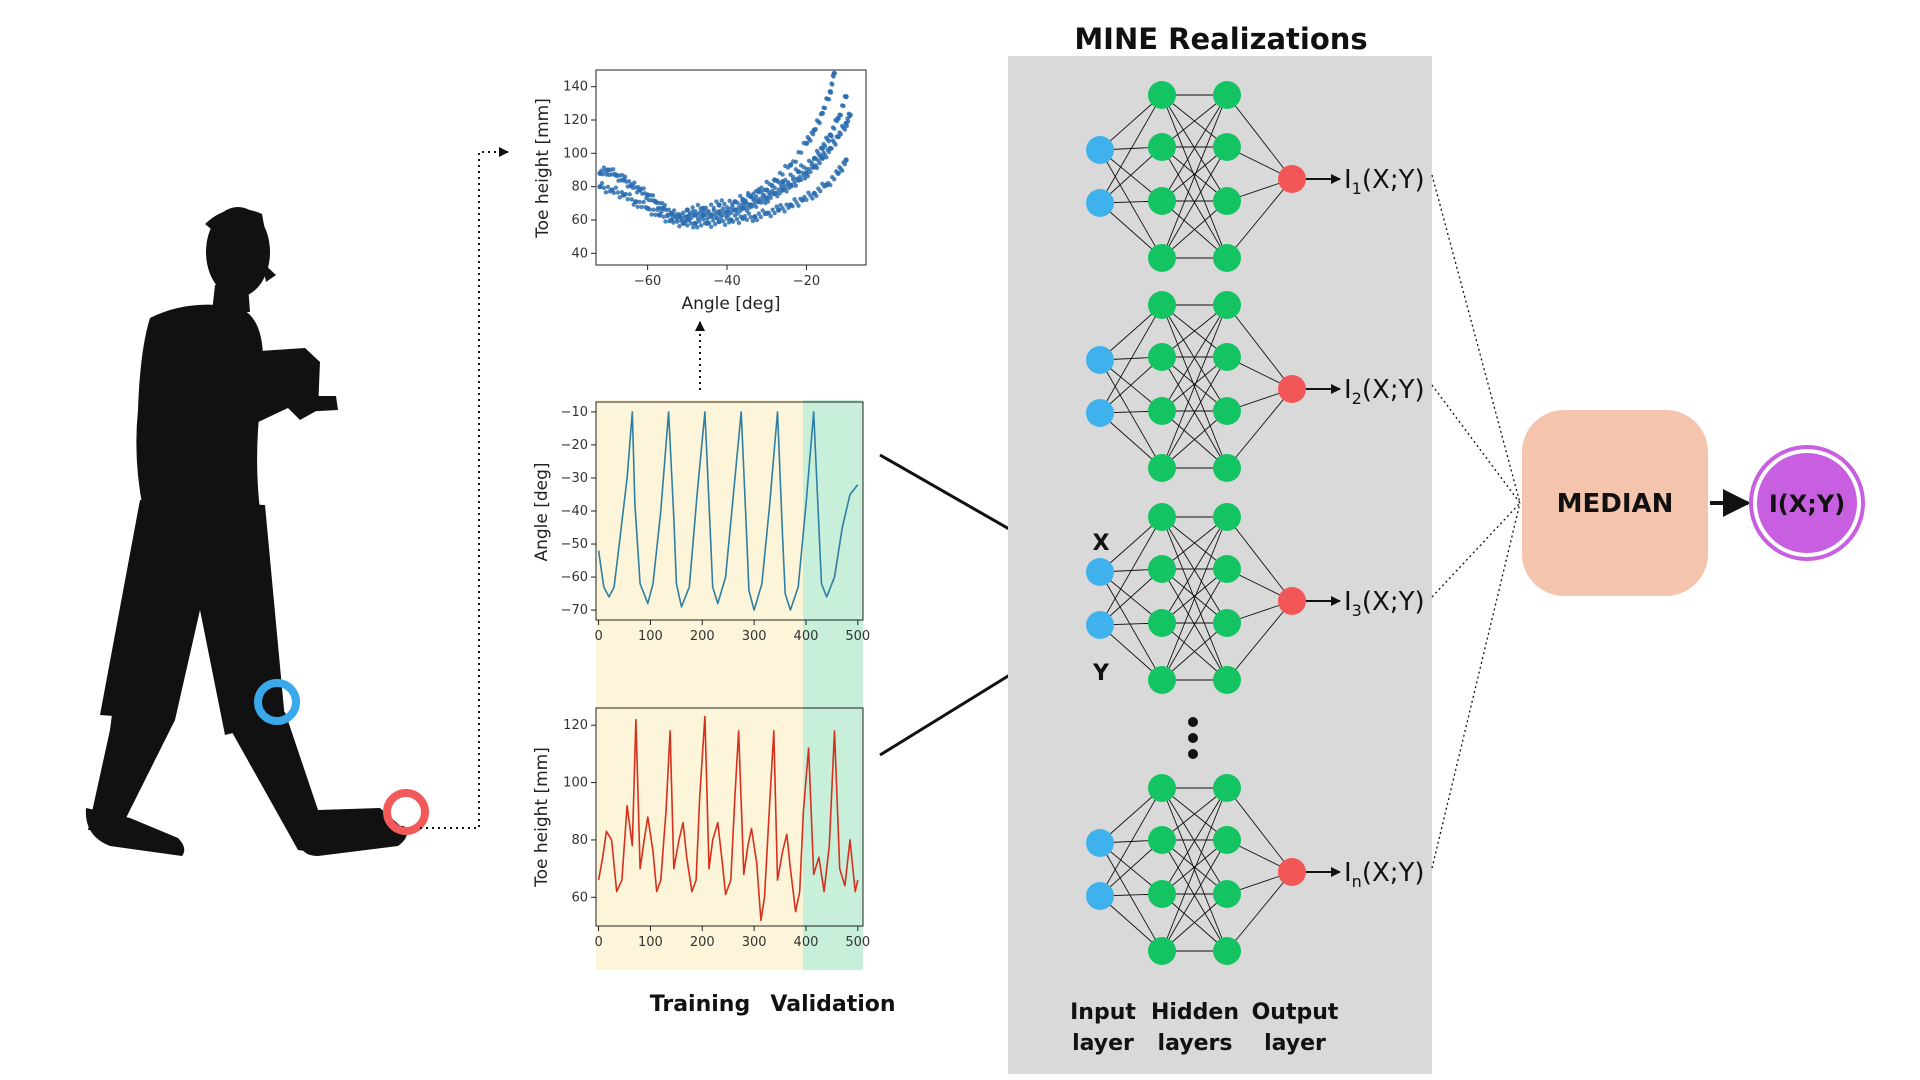 This screenshot has height=1080, width=1920. Describe the element at coordinates (575, 783) in the screenshot. I see `toe-ytick-label: 100` at that location.